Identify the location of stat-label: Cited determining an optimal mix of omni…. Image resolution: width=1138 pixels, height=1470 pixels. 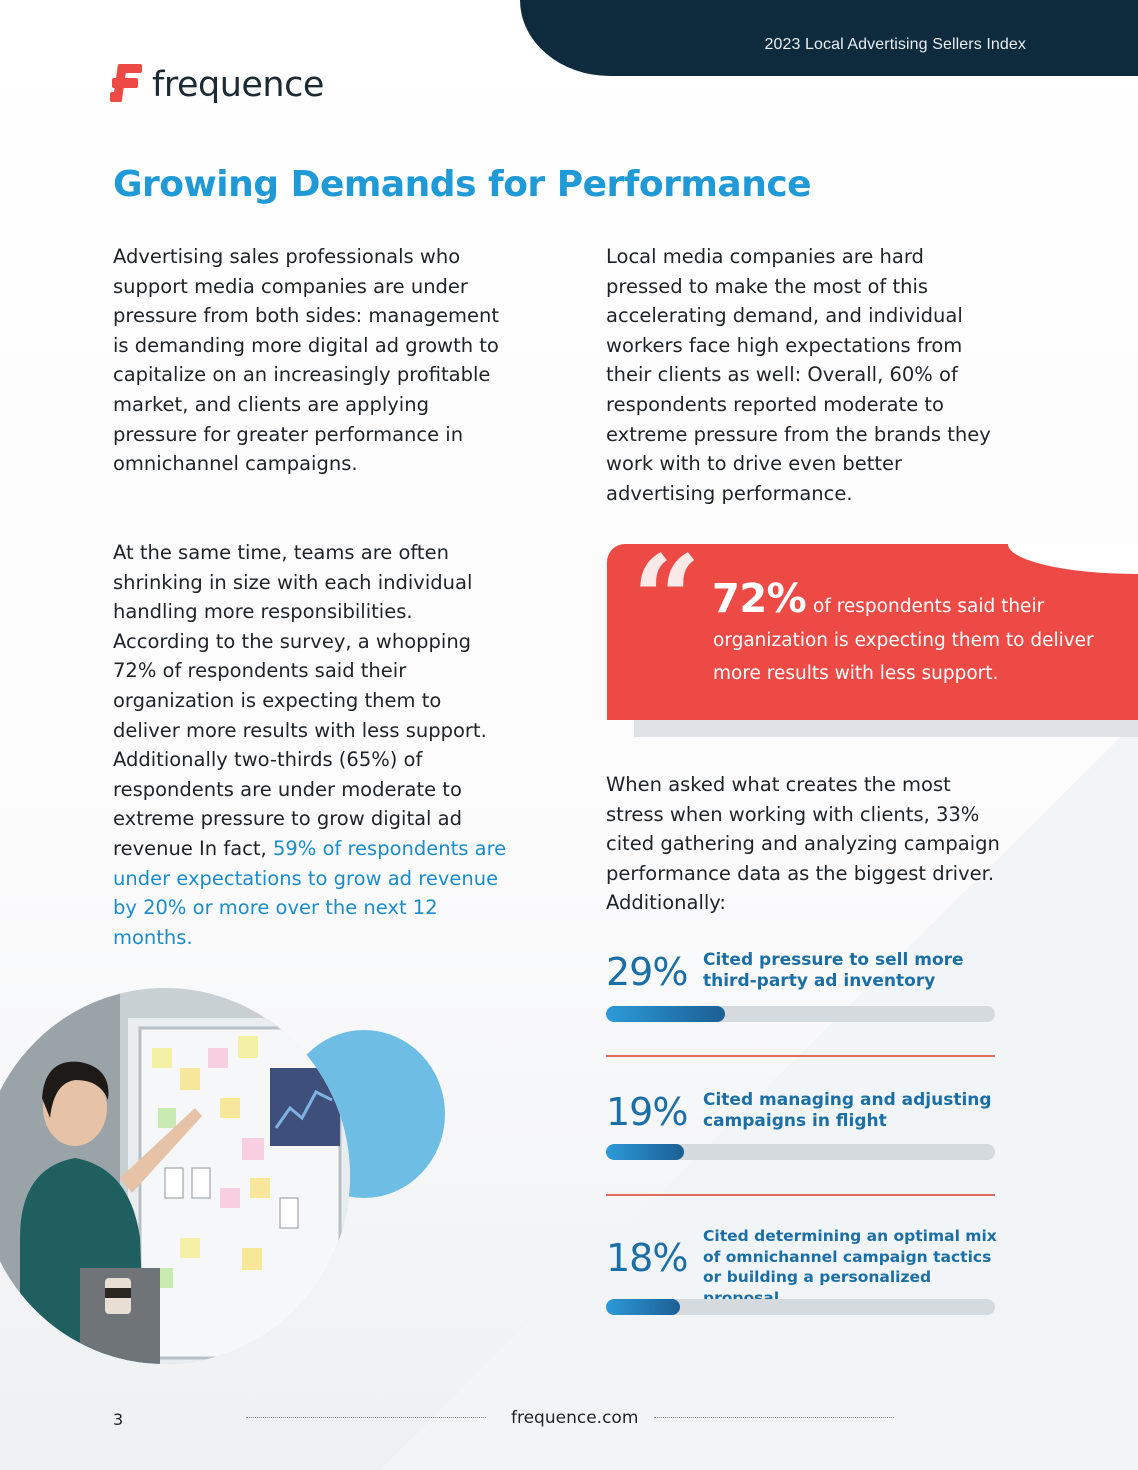
(850, 1267).